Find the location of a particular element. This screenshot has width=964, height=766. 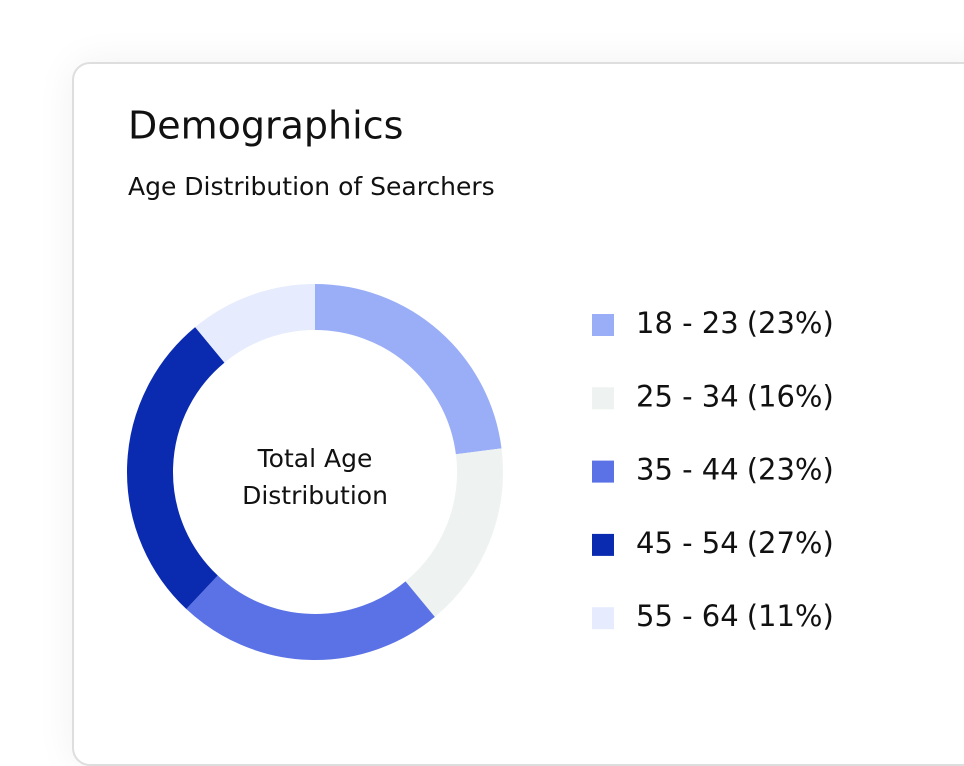

legend-label: 35 - 44 is located at coordinates (687, 470).